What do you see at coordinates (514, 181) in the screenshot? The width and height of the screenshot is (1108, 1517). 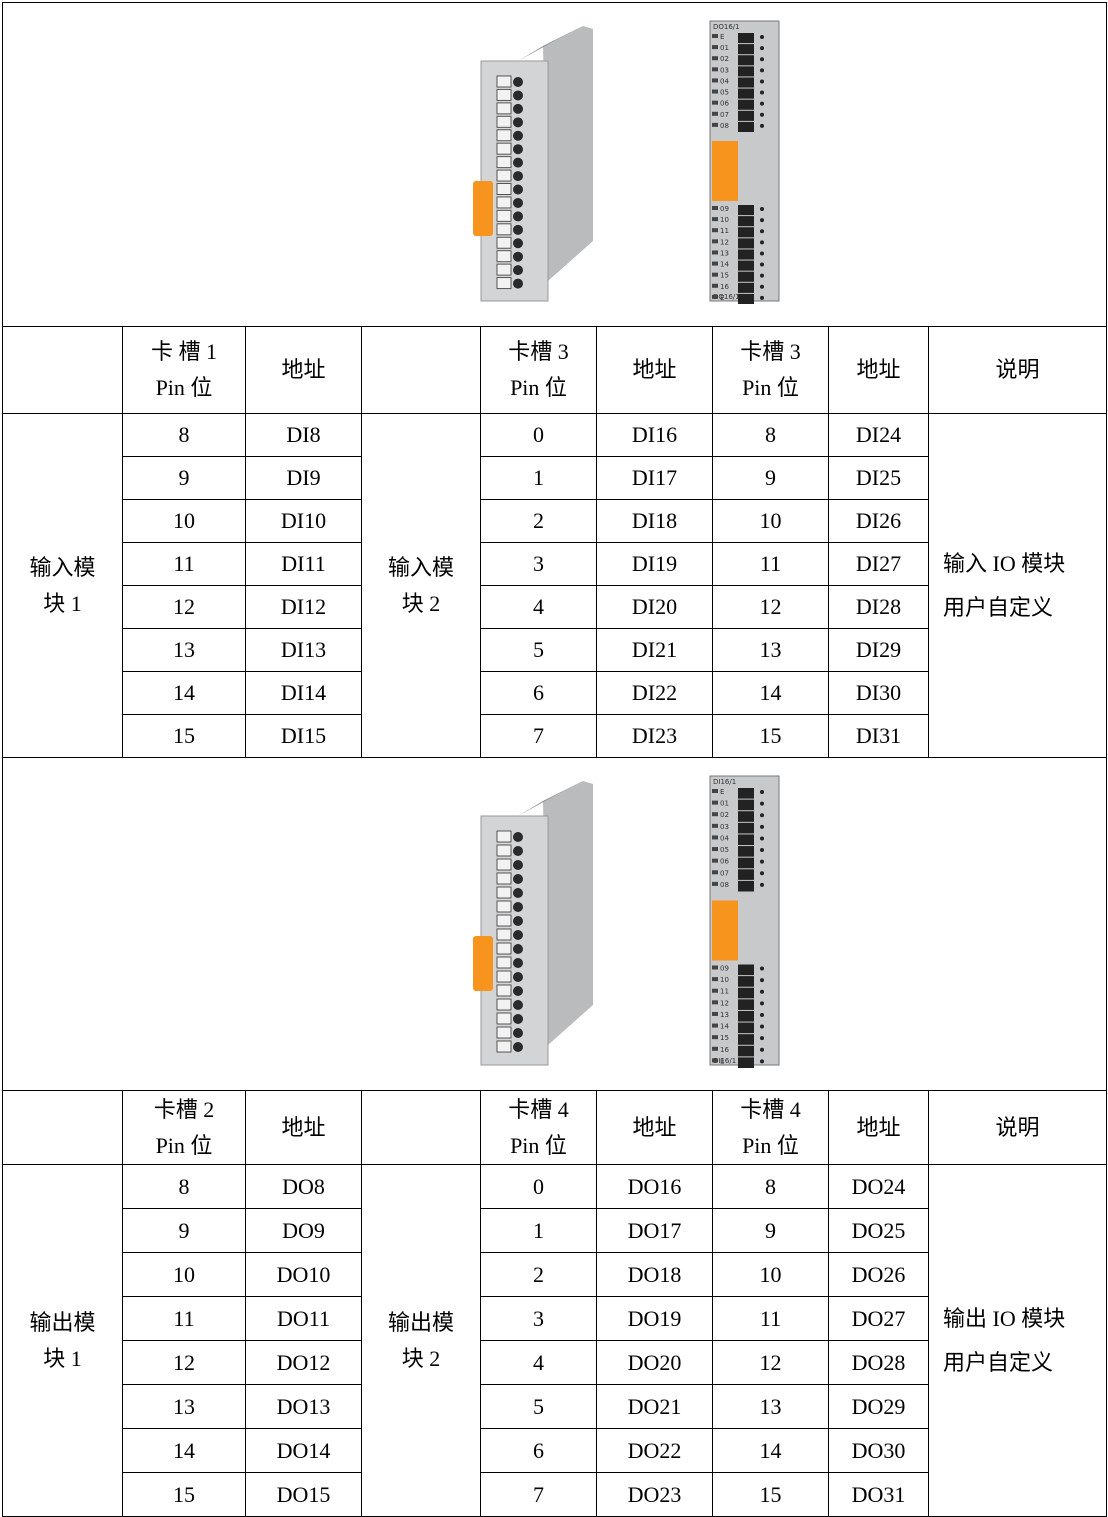 I see `module-front` at bounding box center [514, 181].